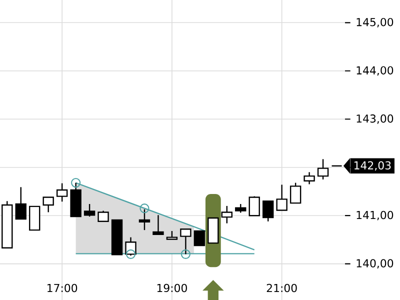 Image resolution: width=400 pixels, height=300 pixels. What do you see at coordinates (372, 166) in the screenshot?
I see `annotation: 142,03` at bounding box center [372, 166].